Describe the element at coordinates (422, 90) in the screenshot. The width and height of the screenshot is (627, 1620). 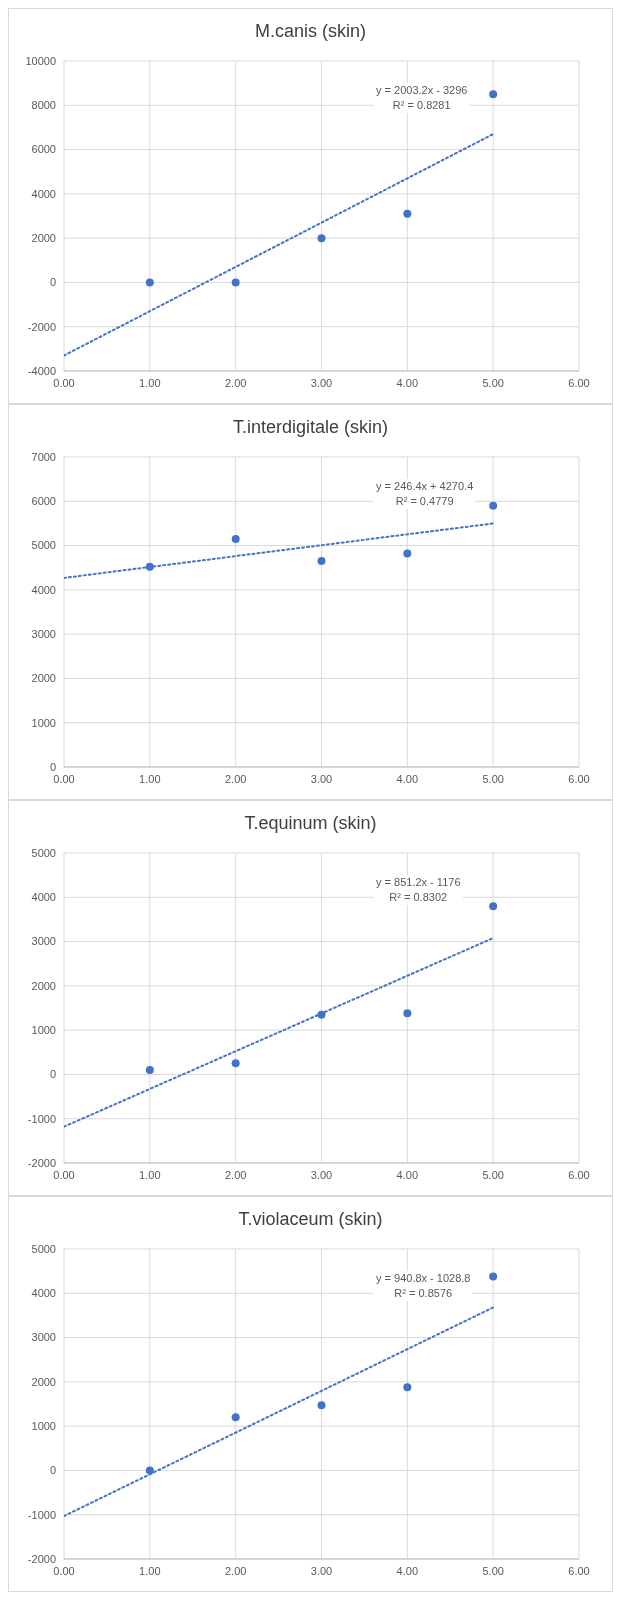
I see `annotation: y = 2003.2x - 3296` at that location.